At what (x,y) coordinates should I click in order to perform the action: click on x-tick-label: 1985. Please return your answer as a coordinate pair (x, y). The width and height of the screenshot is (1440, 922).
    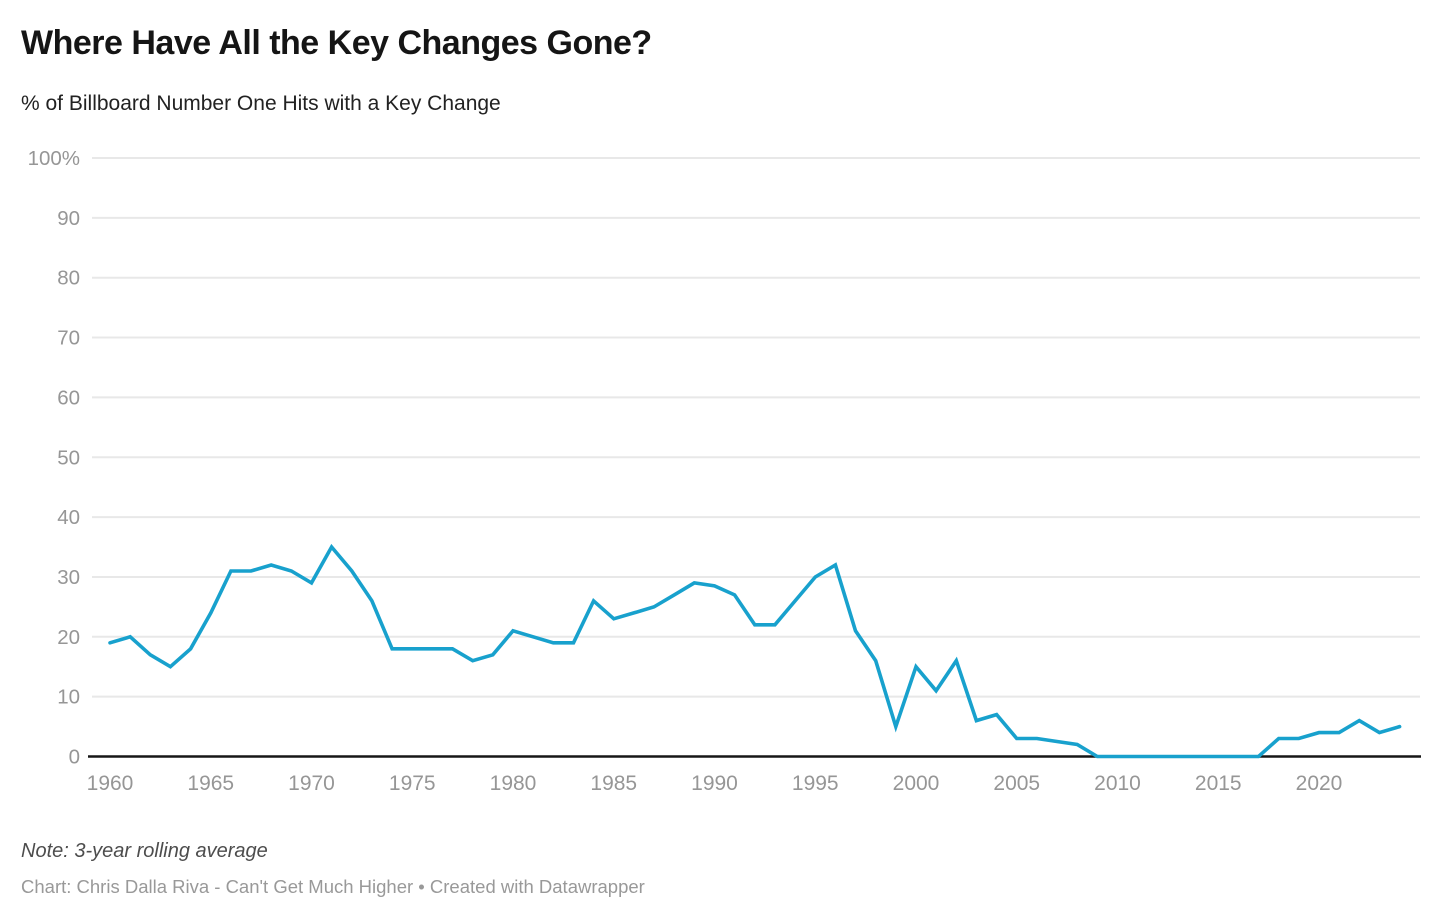
    Looking at the image, I should click on (613, 783).